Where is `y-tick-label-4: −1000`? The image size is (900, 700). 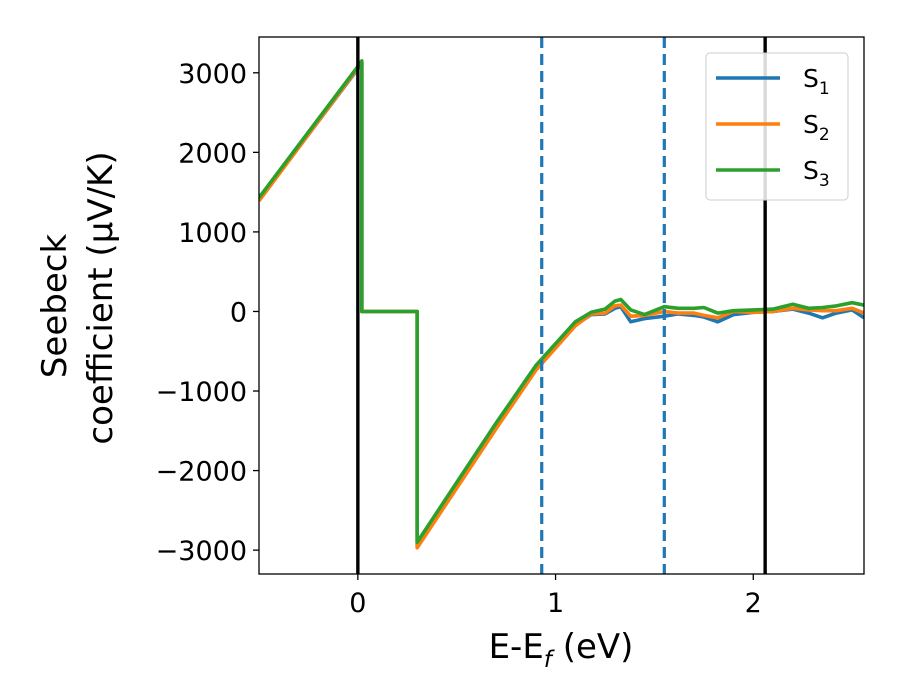
y-tick-label-4: −1000 is located at coordinates (201, 392).